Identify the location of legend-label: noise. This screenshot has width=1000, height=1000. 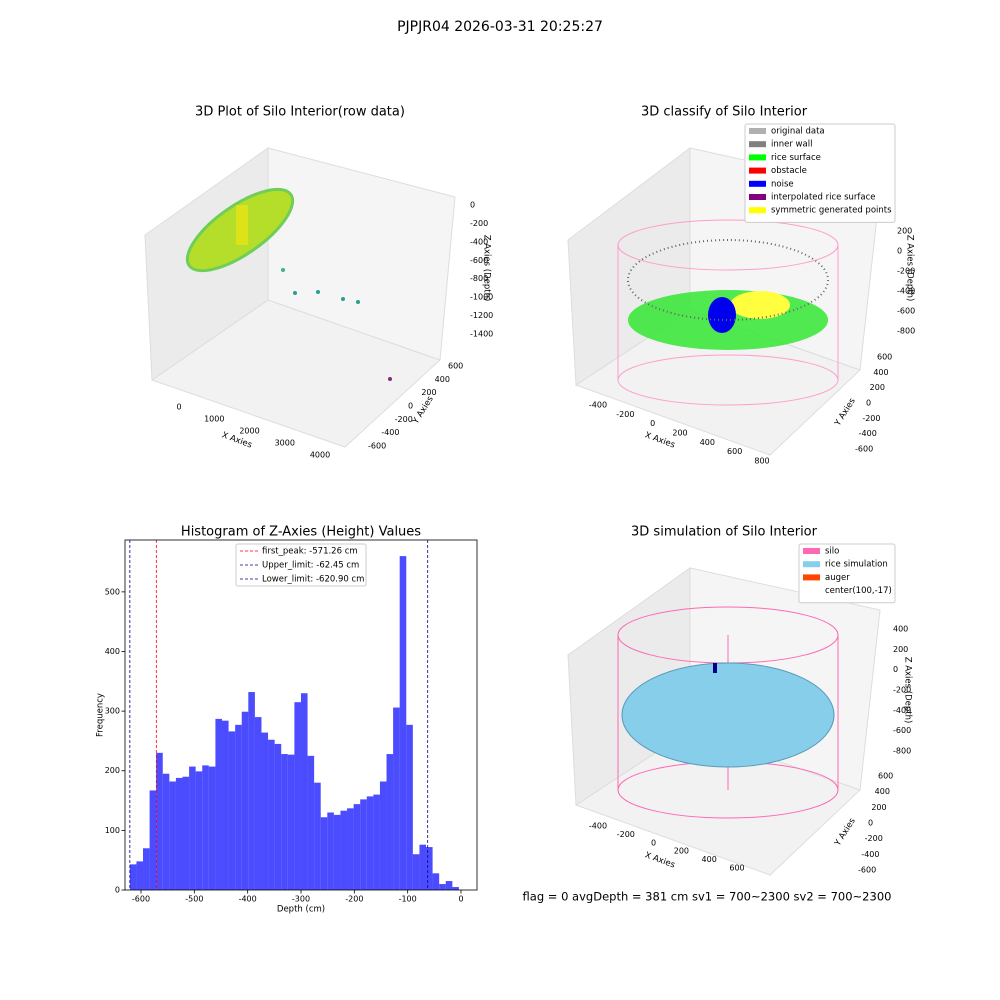
(782, 184).